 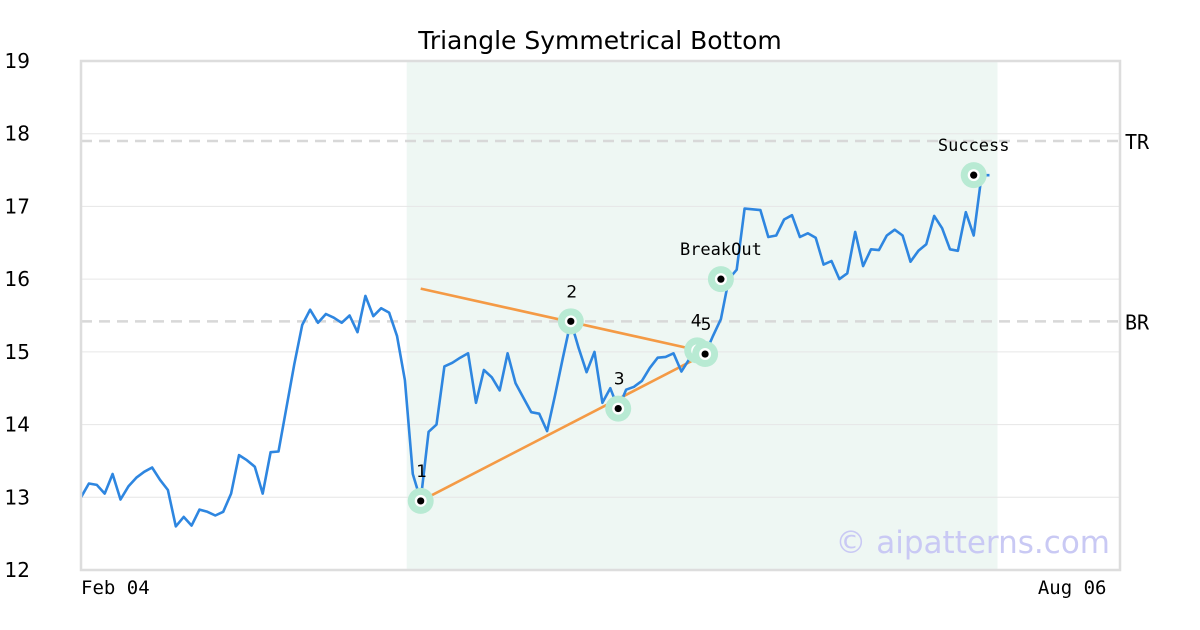 I want to click on x-tick-label: Feb 04, so click(x=115, y=588).